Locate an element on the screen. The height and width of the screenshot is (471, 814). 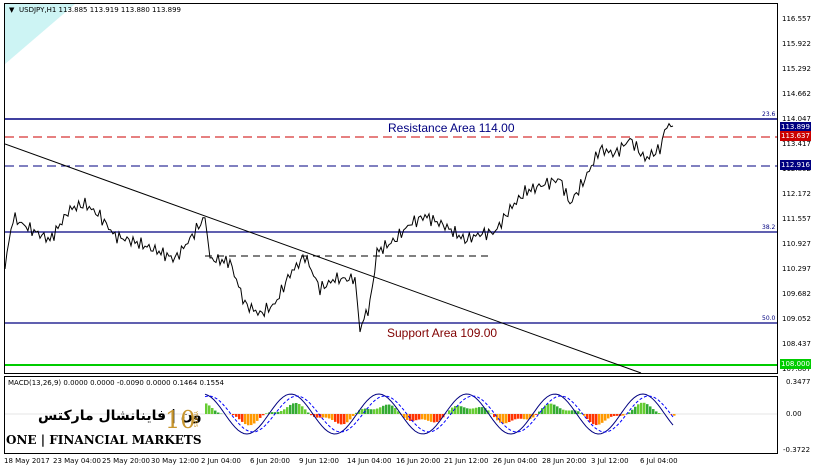
cyan-shade-area is located at coordinates (40, 34).